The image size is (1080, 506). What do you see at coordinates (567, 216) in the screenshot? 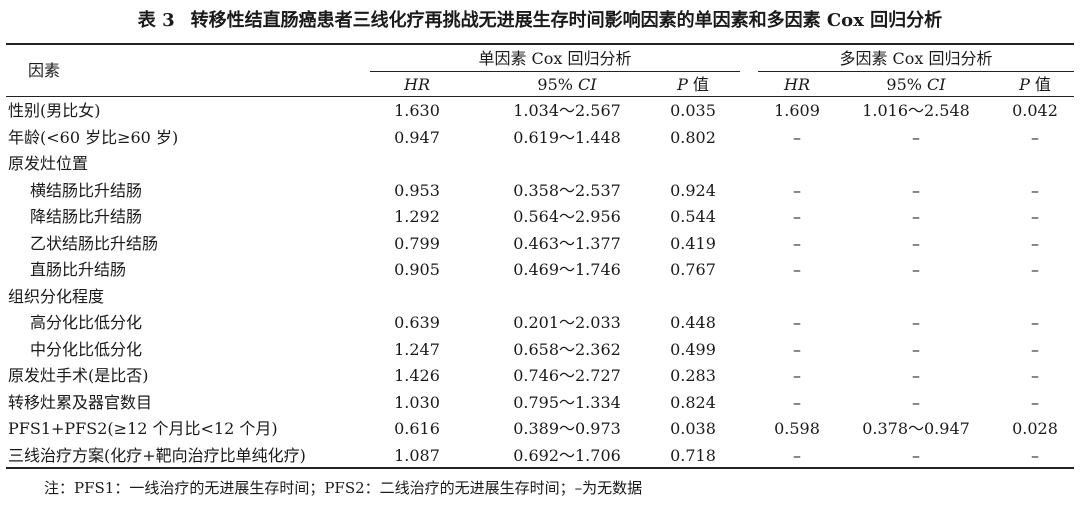
I see `uni-ci-cell: 0.564～2.956` at bounding box center [567, 216].